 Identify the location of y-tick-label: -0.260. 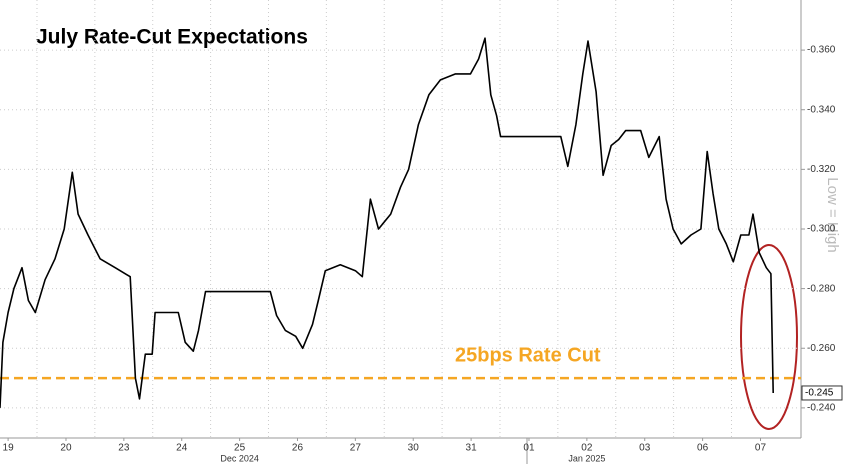
(821, 348).